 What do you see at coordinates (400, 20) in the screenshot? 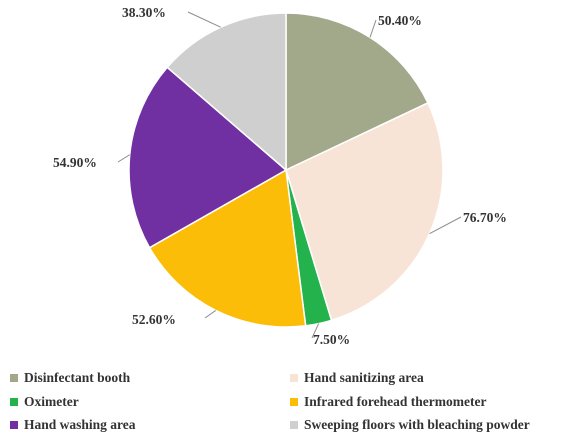
I see `data-label-disinfectant-booth: 50.40%` at bounding box center [400, 20].